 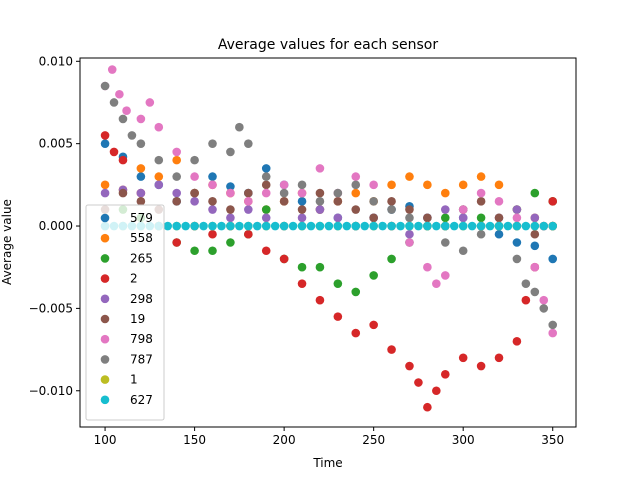 I want to click on legend-label: 1, so click(x=134, y=380).